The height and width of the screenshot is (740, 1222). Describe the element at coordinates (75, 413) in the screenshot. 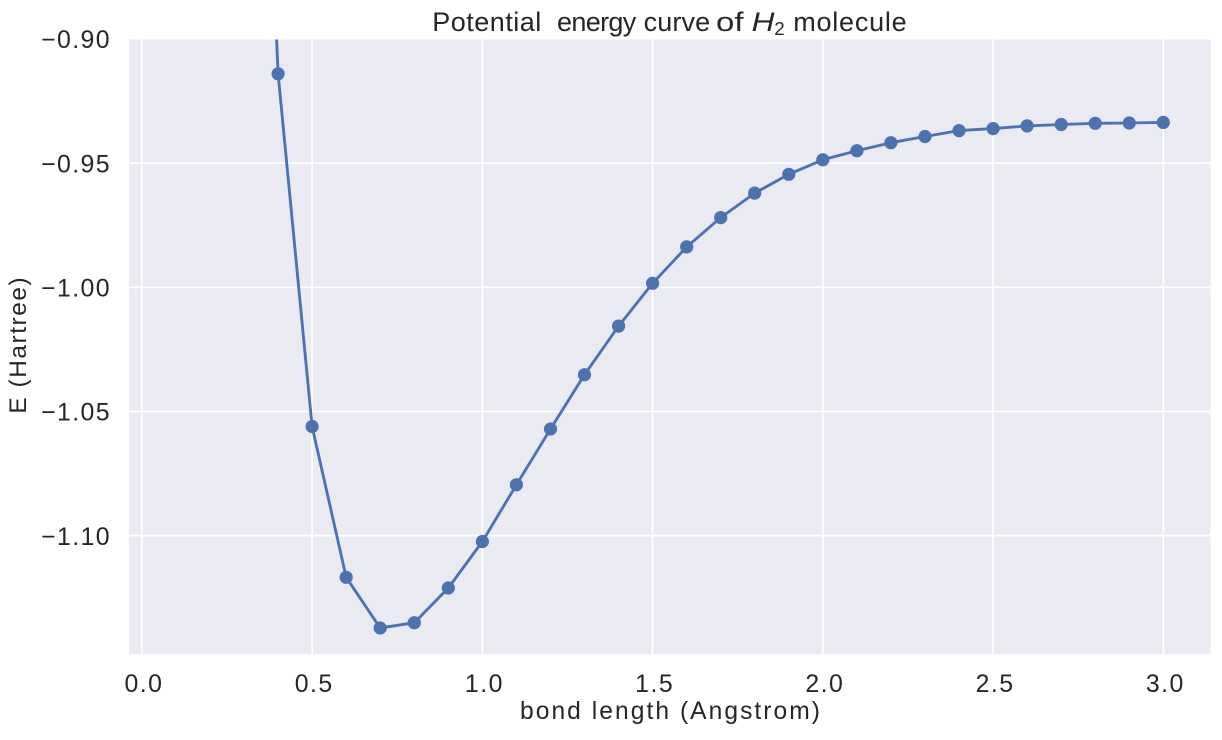

I see `svg-text: −1.05` at that location.